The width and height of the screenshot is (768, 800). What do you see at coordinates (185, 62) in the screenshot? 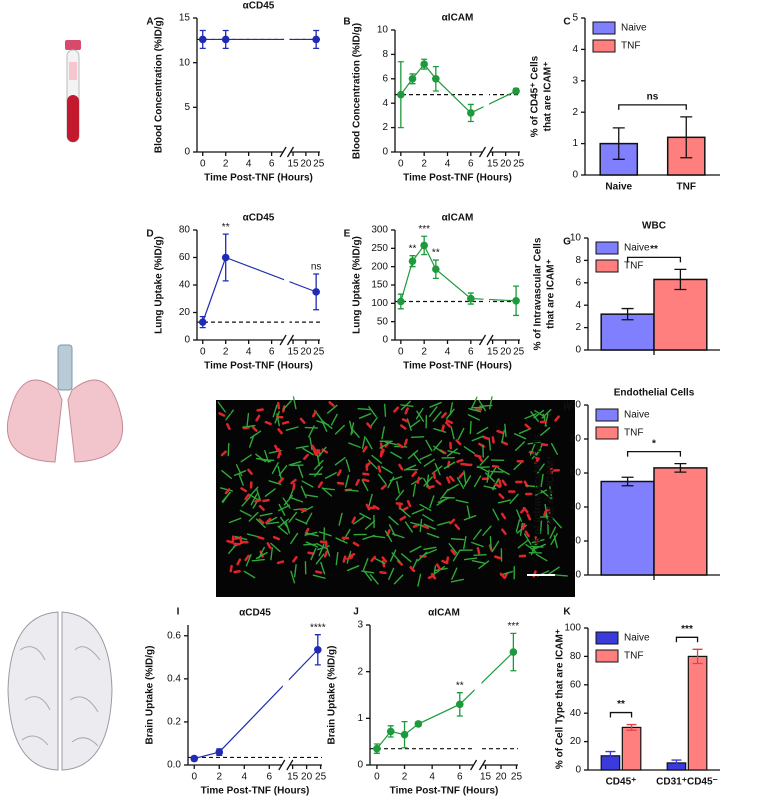
I see `y-tick-label: 10` at bounding box center [185, 62].